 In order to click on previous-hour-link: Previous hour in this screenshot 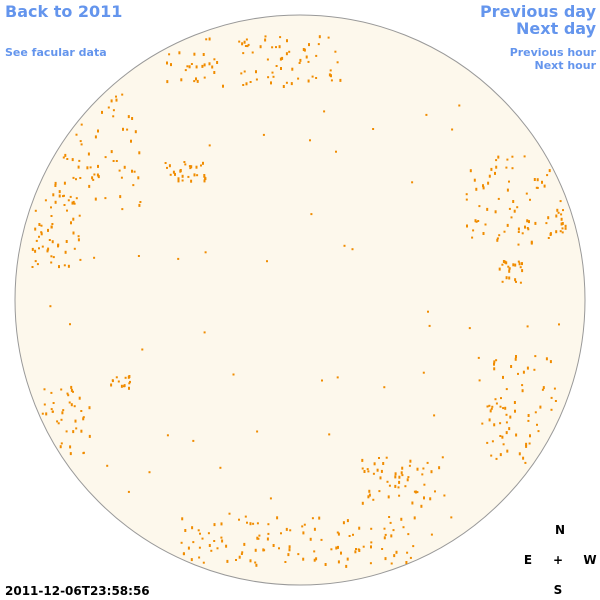, I will do `click(553, 52)`.